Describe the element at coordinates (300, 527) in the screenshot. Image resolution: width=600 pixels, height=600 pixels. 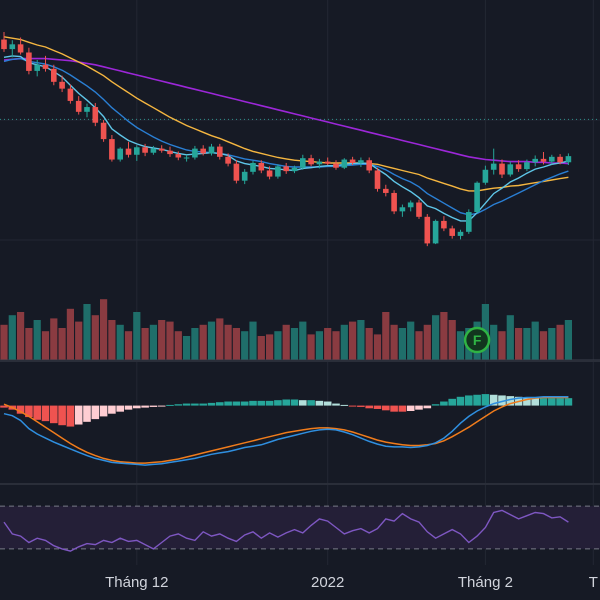
I see `rsi-band` at that location.